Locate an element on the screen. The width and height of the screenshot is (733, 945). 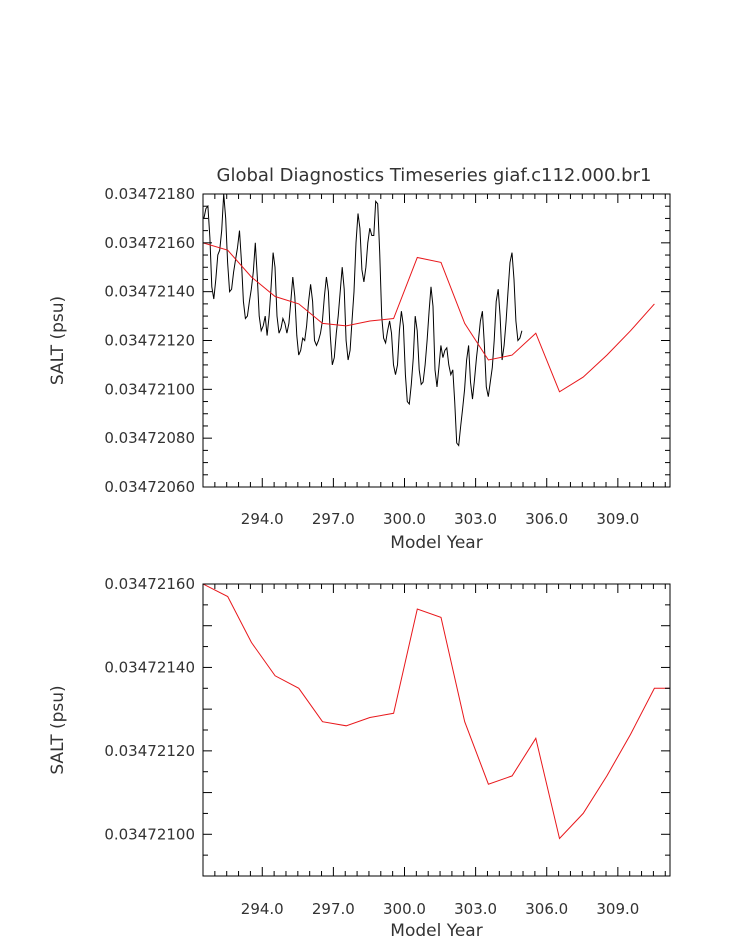
y-tick-label: 0.03472080 is located at coordinates (149, 438).